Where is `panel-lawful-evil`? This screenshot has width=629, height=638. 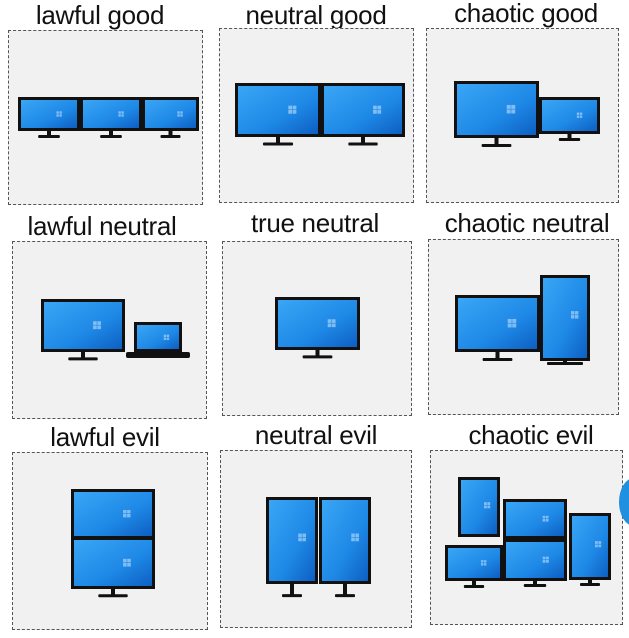 panel-lawful-evil is located at coordinates (110, 541).